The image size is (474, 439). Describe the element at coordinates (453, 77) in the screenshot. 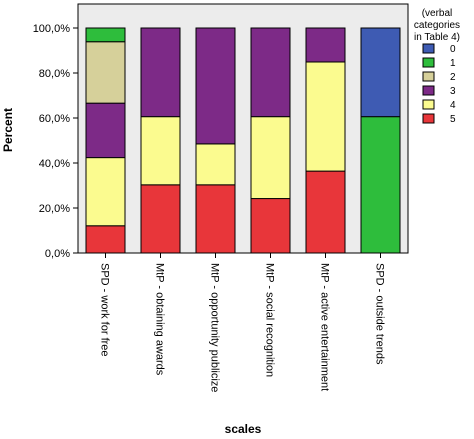

I see `legend-label-2: 2` at that location.